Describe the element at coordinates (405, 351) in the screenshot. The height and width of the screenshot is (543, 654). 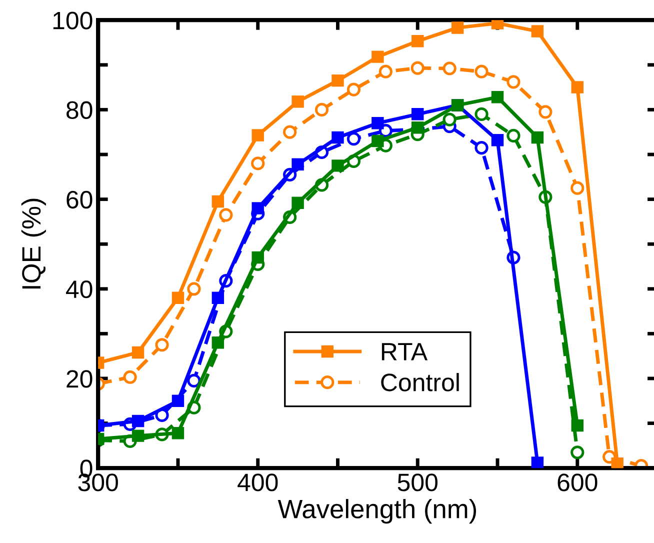
I see `legend-label: RTA` at that location.